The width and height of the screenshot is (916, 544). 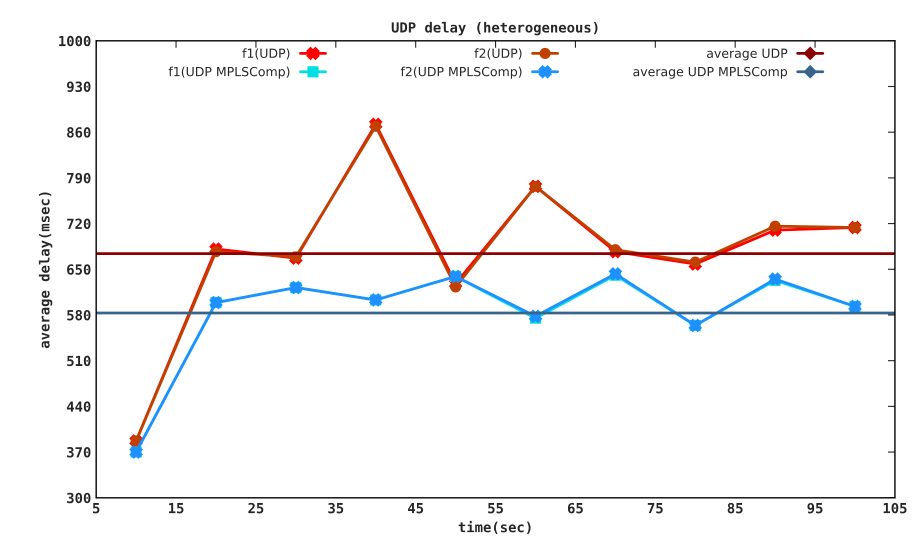 What do you see at coordinates (575, 508) in the screenshot?
I see `x-tick-label: 65` at bounding box center [575, 508].